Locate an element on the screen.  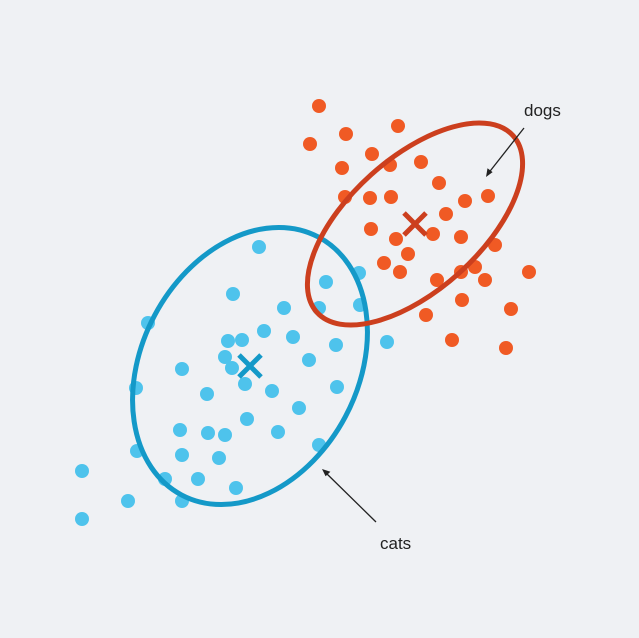
annotation-label-cats: cats is located at coordinates (395, 543).